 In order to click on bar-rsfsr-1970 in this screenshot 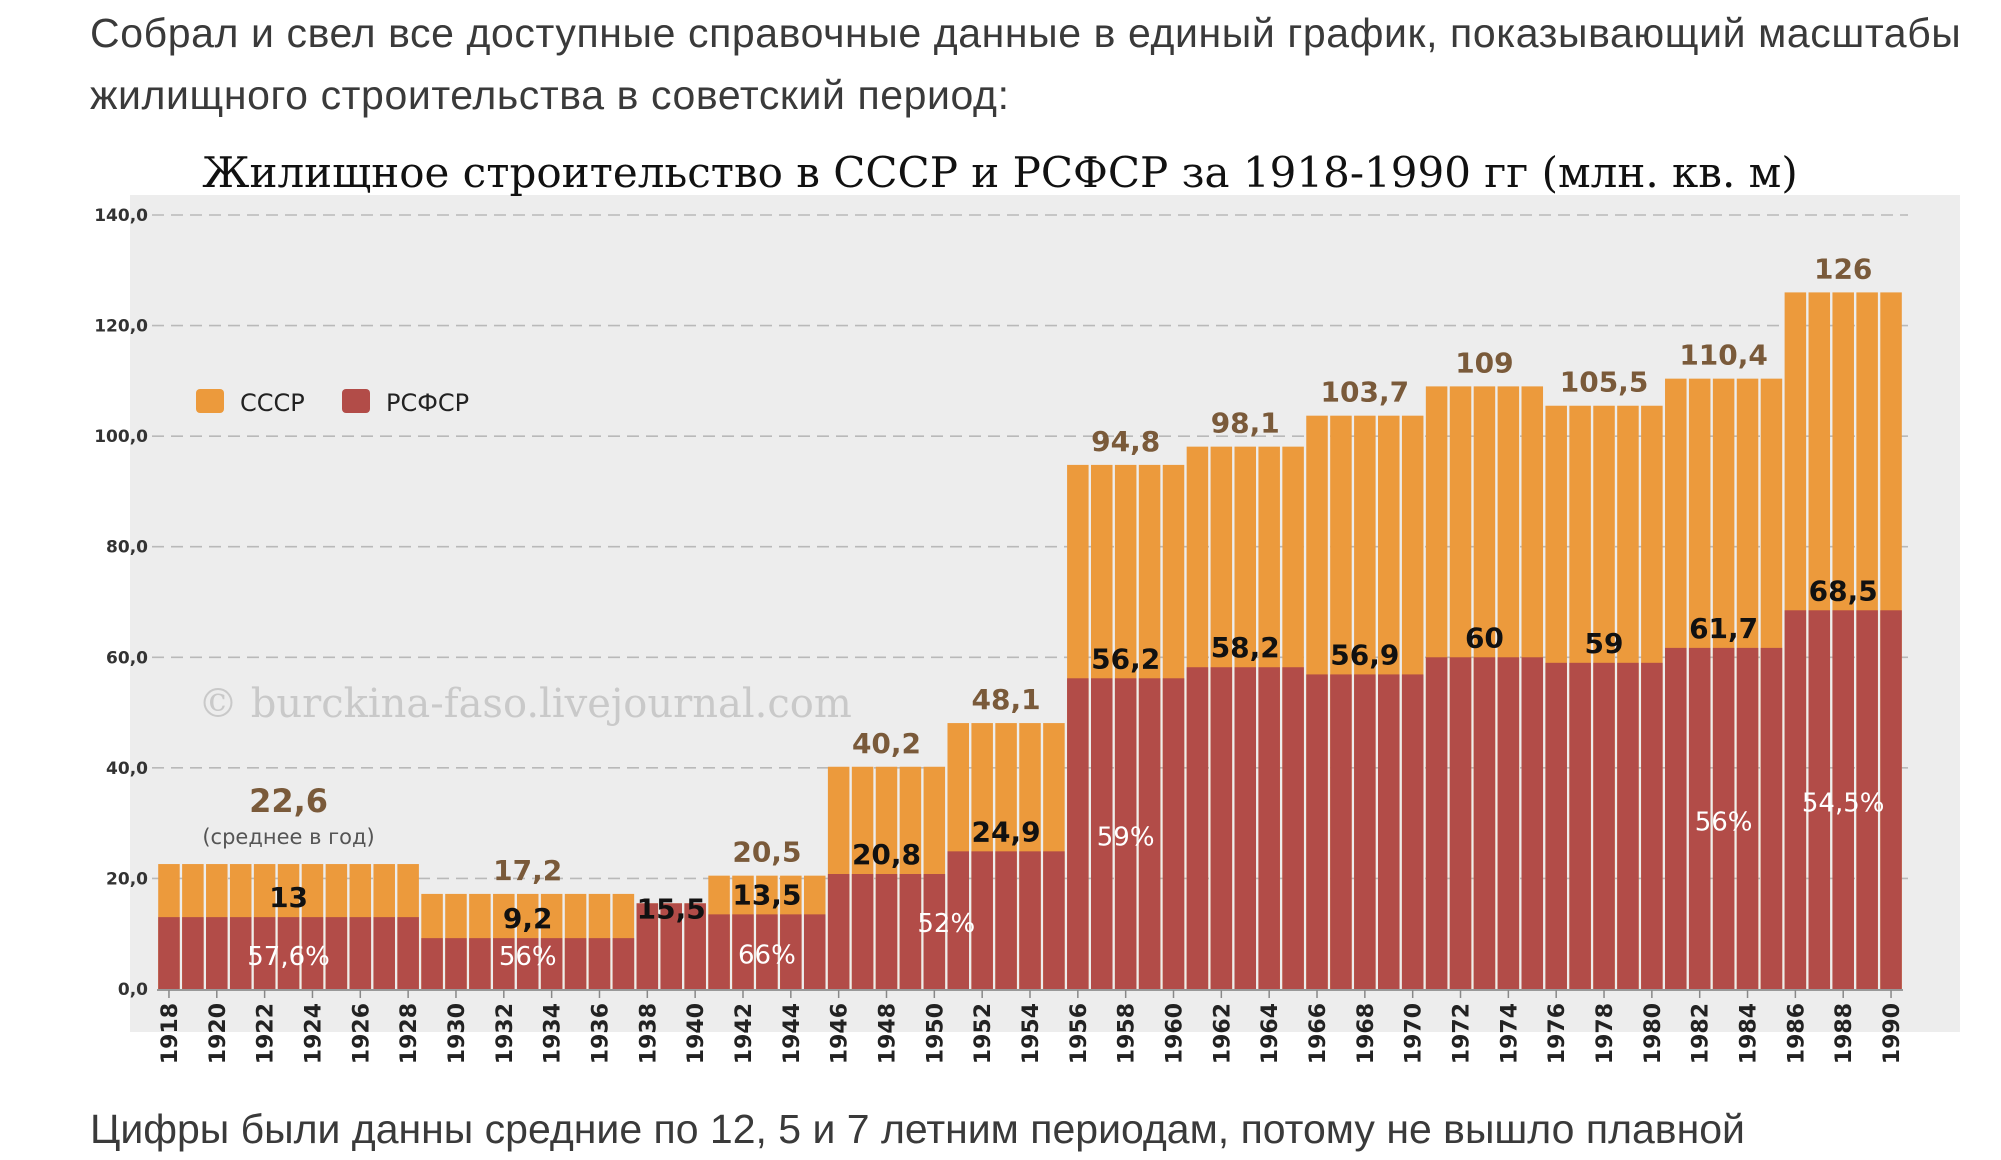, I will do `click(1412, 831)`.